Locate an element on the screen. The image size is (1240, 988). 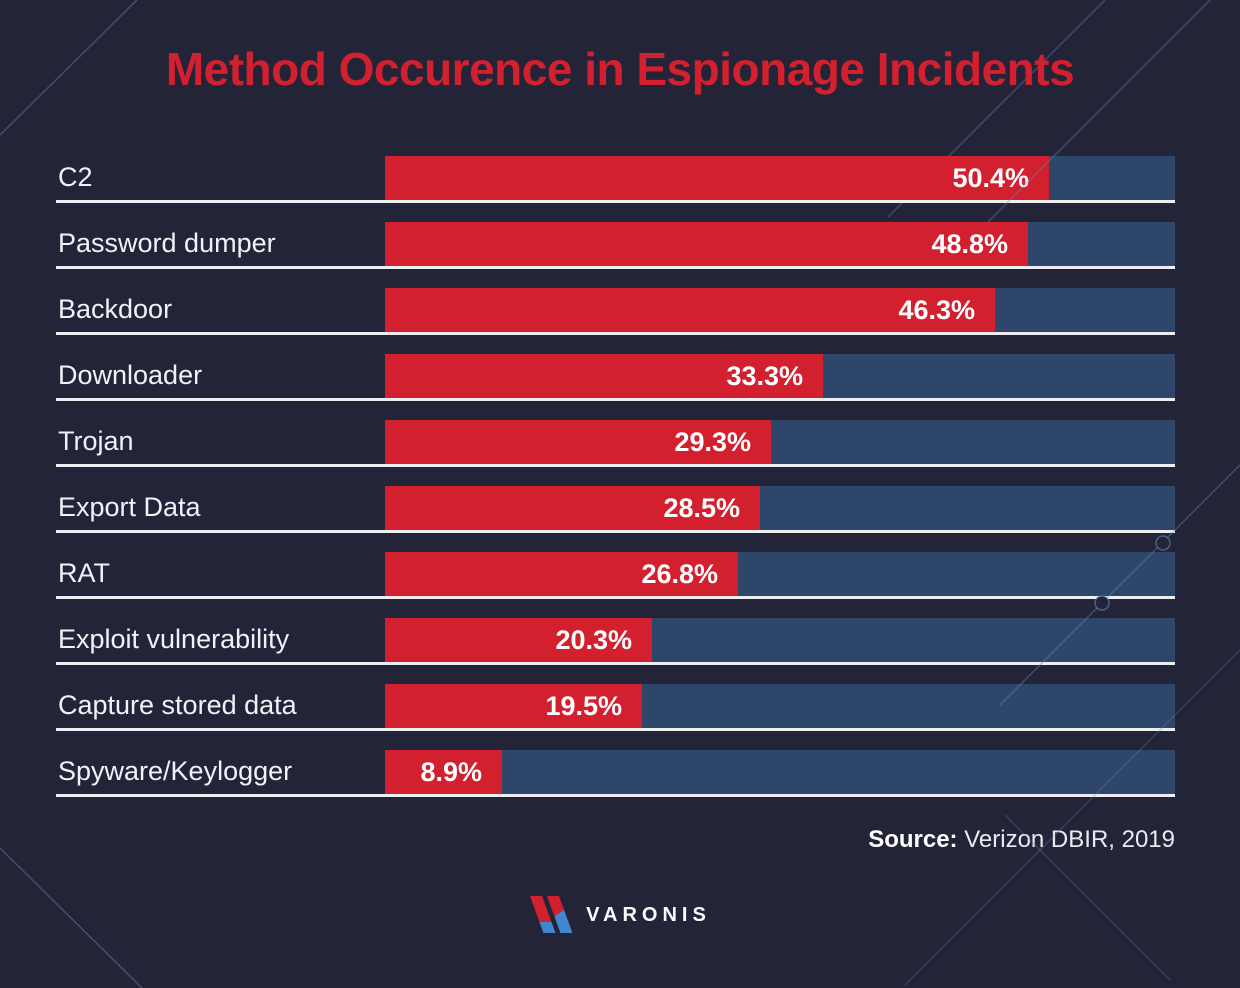
bar-value-label: 20.3% is located at coordinates (593, 640).